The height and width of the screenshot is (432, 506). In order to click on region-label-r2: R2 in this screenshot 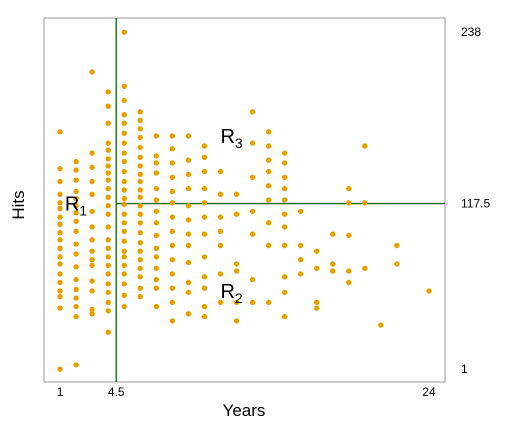, I will do `click(231, 293)`.